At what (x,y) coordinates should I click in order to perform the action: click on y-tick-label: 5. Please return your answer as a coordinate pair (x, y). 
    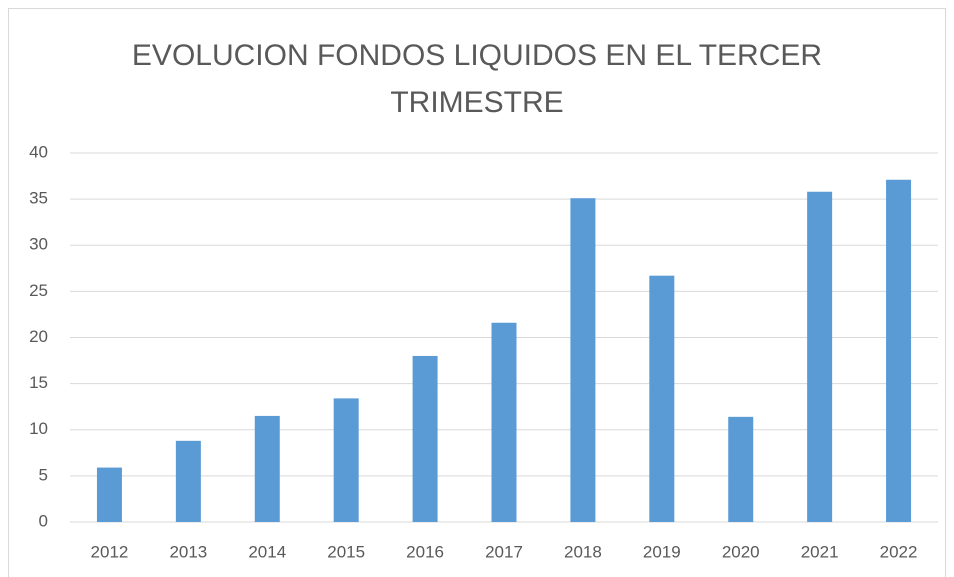
    Looking at the image, I should click on (43, 474).